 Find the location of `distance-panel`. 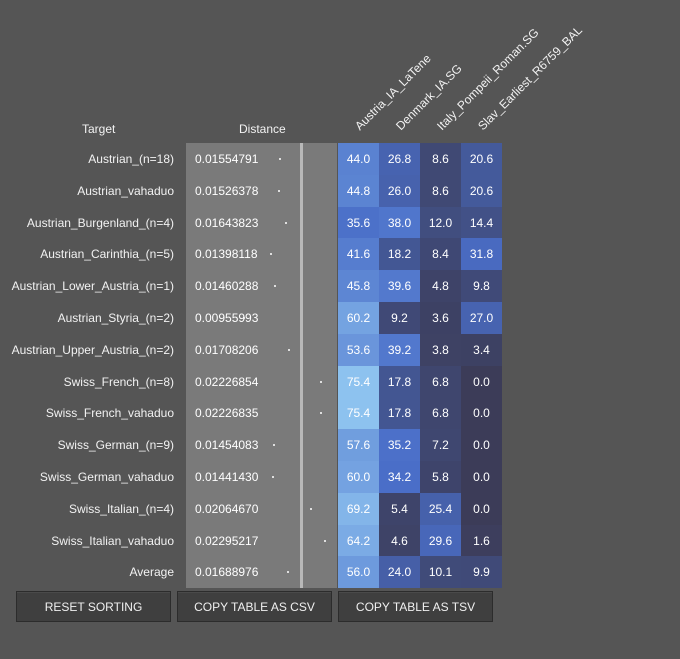

distance-panel is located at coordinates (243, 365).